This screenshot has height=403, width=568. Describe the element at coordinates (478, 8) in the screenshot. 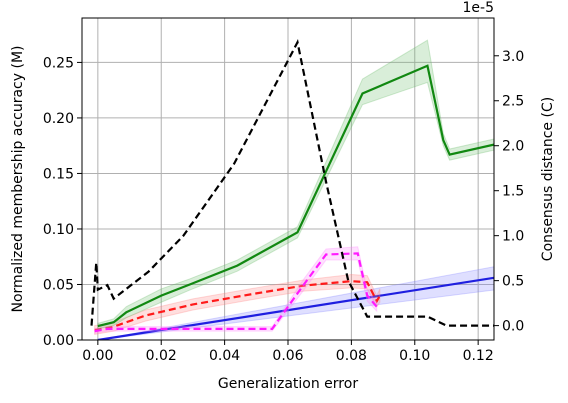

I see `y2-offset-label: 1e-5` at that location.